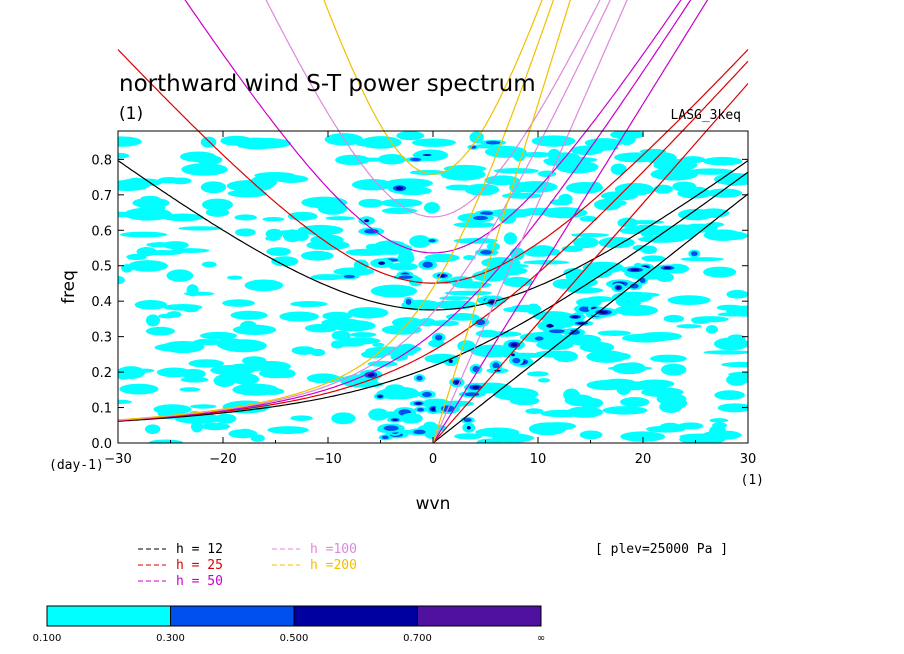 The width and height of the screenshot is (904, 654). Describe the element at coordinates (131, 114) in the screenshot. I see `chart-subtitle: (1)` at that location.